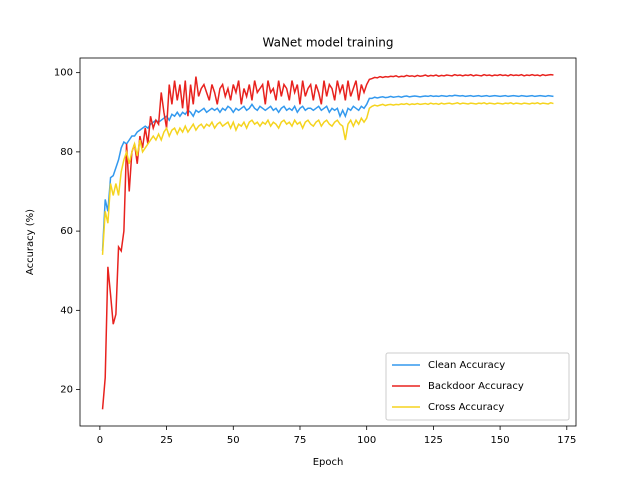 This screenshot has height=480, width=640. What do you see at coordinates (166, 440) in the screenshot?
I see `x-tick-label: 25` at bounding box center [166, 440].